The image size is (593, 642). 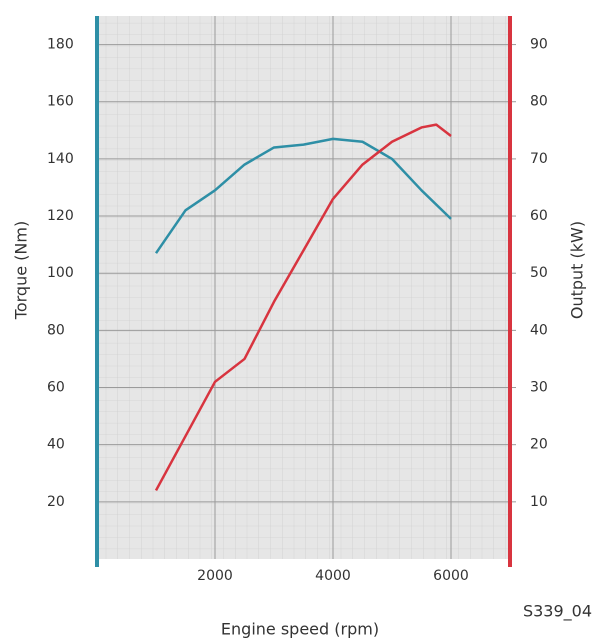 I want to click on y2-tick-label: 40, so click(x=539, y=330).